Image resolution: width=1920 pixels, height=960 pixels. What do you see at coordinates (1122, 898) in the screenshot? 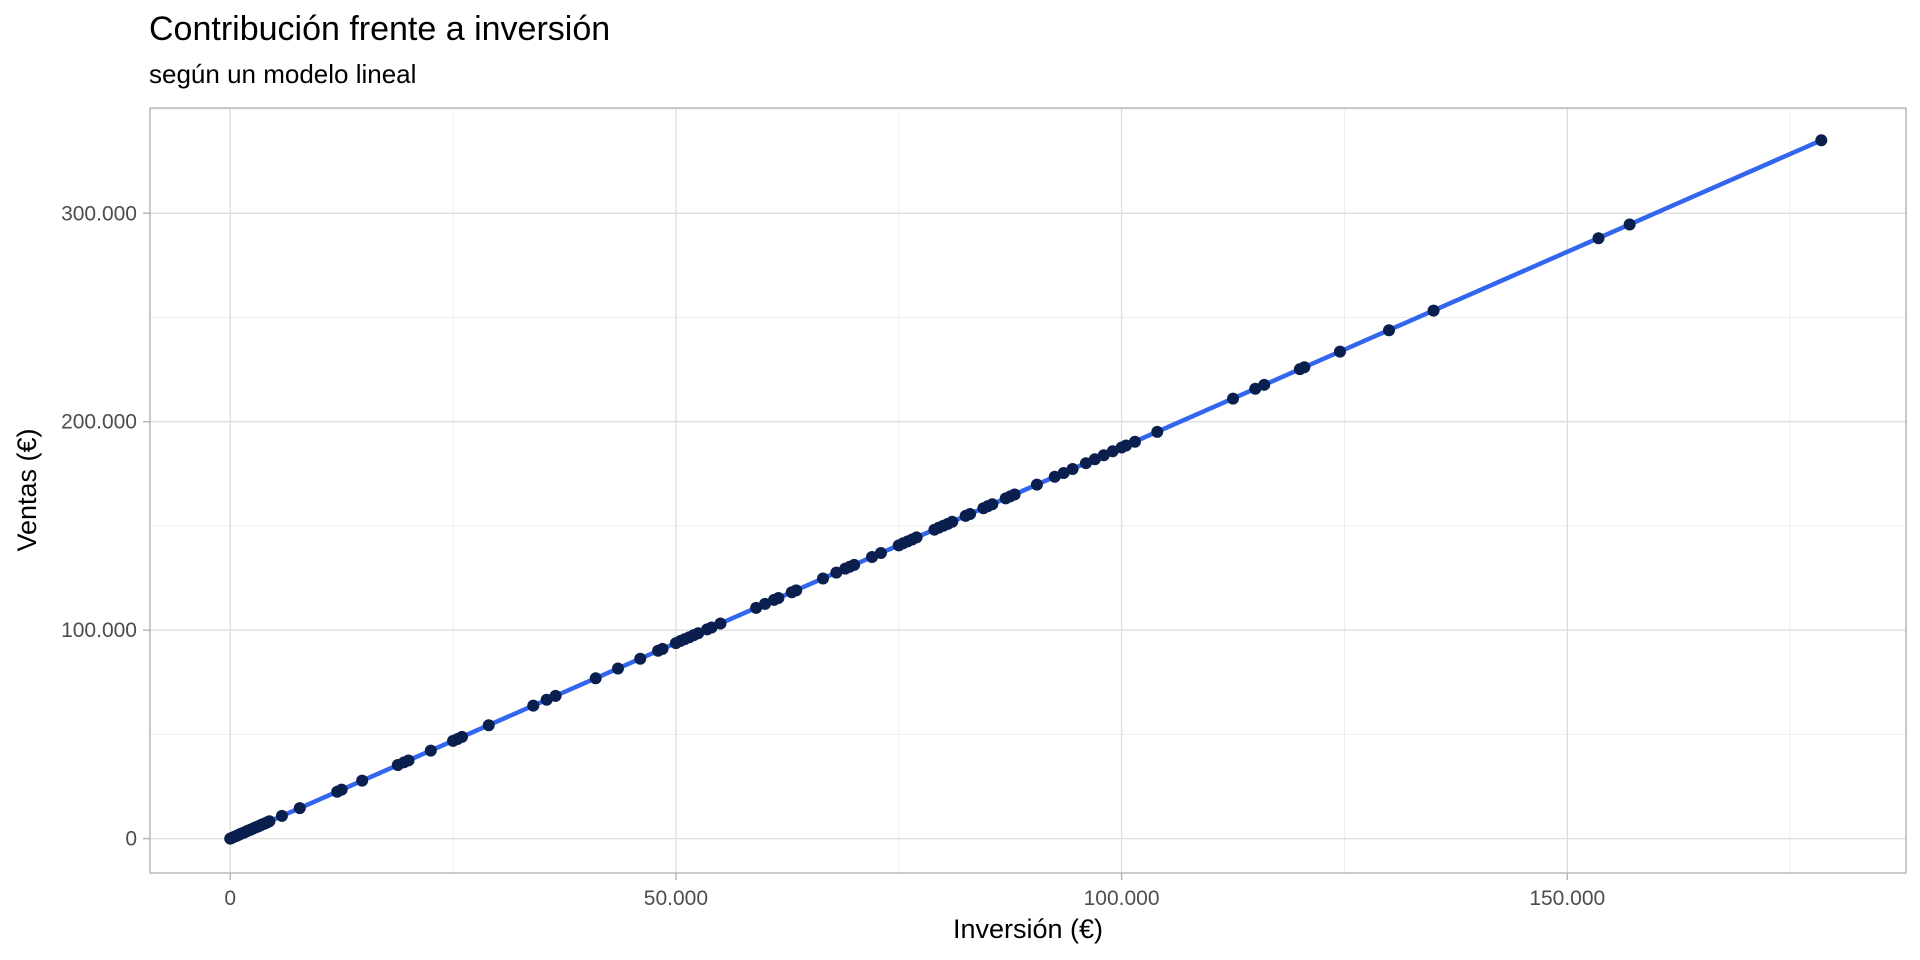
I see `x-tick-label: 100.000` at bounding box center [1122, 898].